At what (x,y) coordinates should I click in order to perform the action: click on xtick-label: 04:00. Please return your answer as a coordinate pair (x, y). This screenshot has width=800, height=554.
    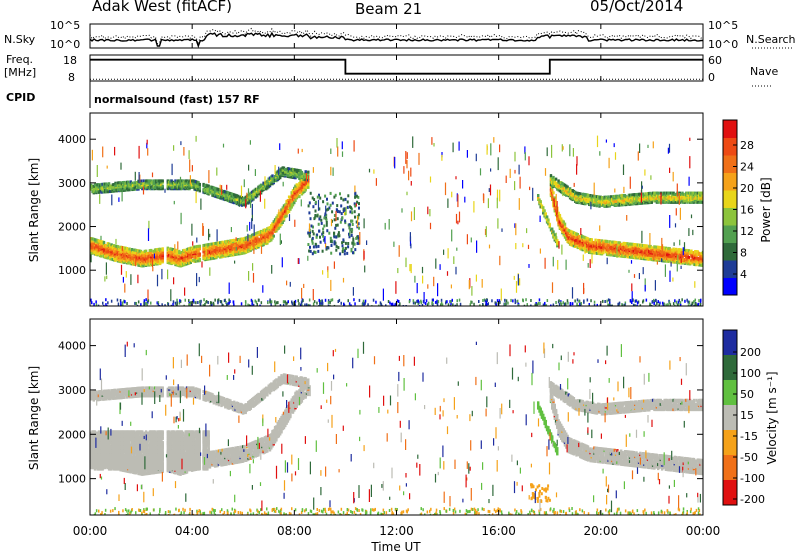
    Looking at the image, I should click on (192, 531).